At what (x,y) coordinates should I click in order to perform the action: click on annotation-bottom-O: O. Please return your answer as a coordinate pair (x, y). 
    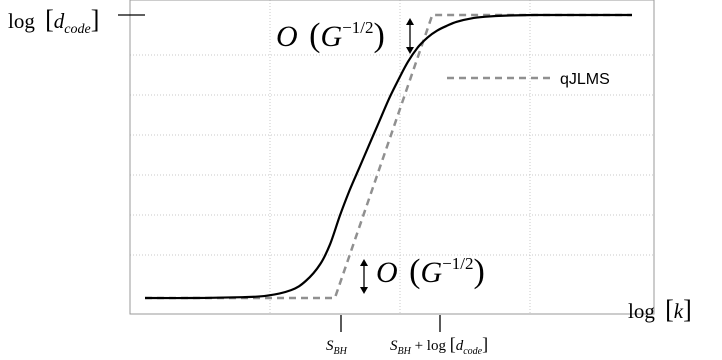
    Looking at the image, I should click on (387, 272).